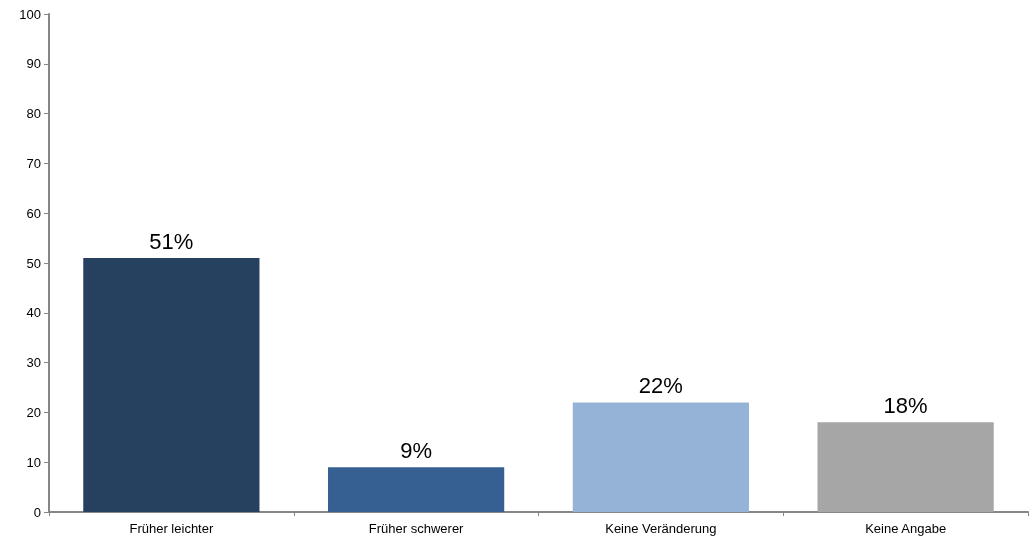 Image resolution: width=1030 pixels, height=540 pixels. Describe the element at coordinates (171, 241) in the screenshot. I see `data-label: 51%` at that location.